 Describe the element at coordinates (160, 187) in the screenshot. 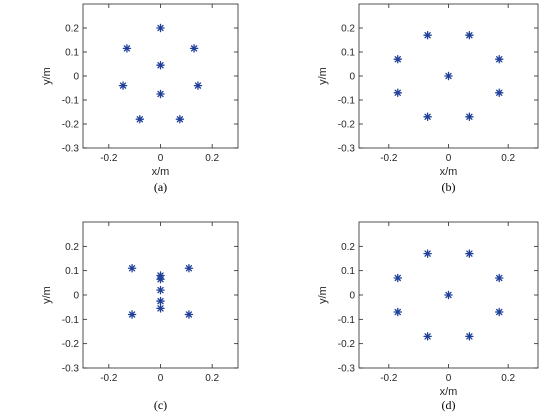

I see `subplot-caption: (a)` at that location.